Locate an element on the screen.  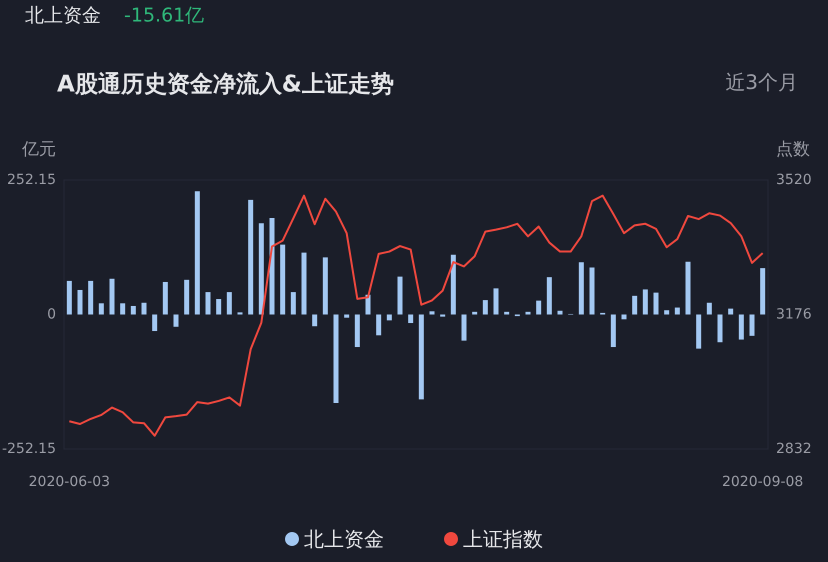
x-tick-label: 2020-09-08 is located at coordinates (763, 482).